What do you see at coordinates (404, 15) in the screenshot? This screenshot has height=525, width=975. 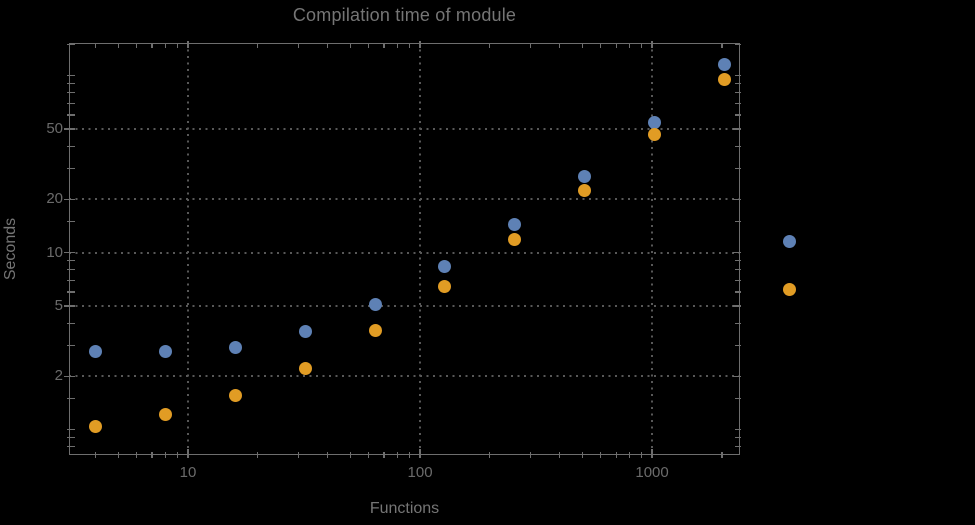 I see `chart-title: Compilation time of module` at bounding box center [404, 15].